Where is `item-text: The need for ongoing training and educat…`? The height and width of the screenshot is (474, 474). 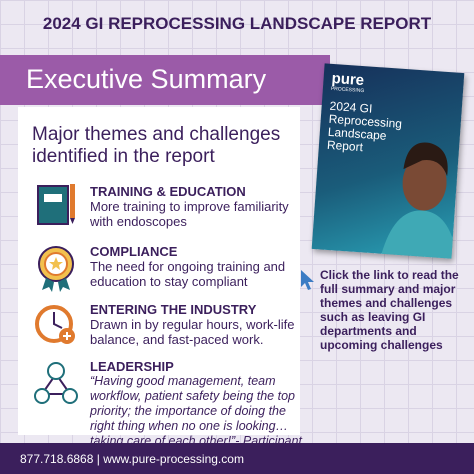
item-text: The need for ongoing training and educat… is located at coordinates (188, 274).